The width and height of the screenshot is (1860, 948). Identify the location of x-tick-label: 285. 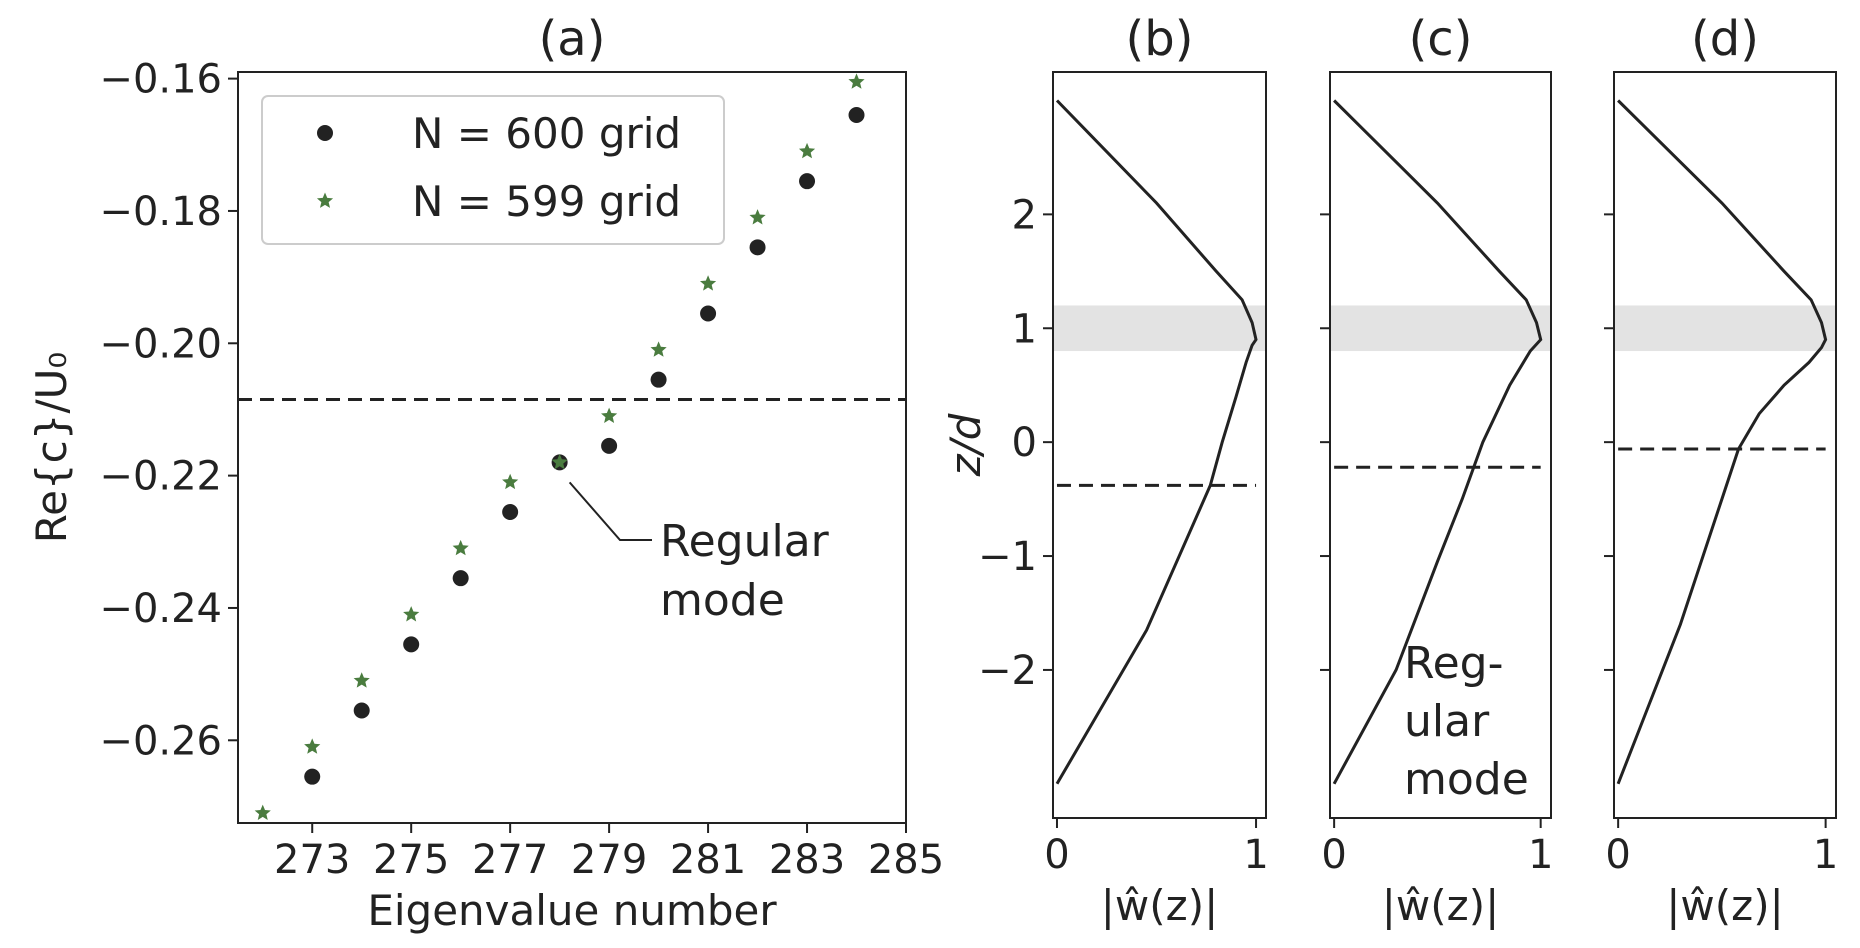
(906, 860).